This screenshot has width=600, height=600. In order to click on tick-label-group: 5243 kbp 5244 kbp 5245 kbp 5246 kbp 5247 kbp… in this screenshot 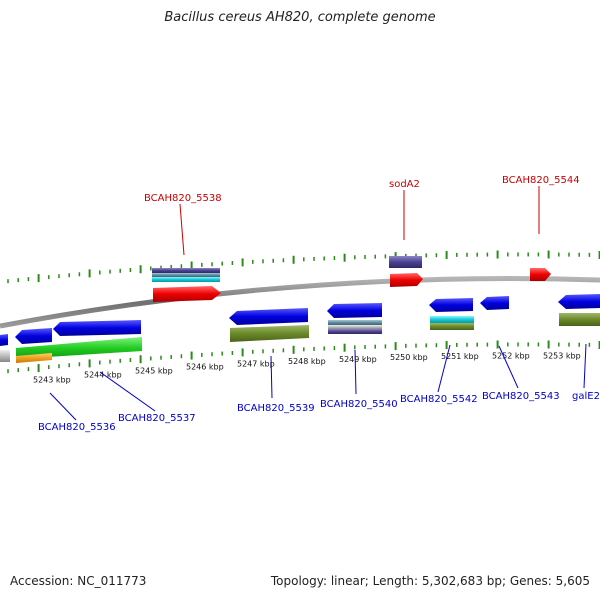, I will do `click(307, 367)`.